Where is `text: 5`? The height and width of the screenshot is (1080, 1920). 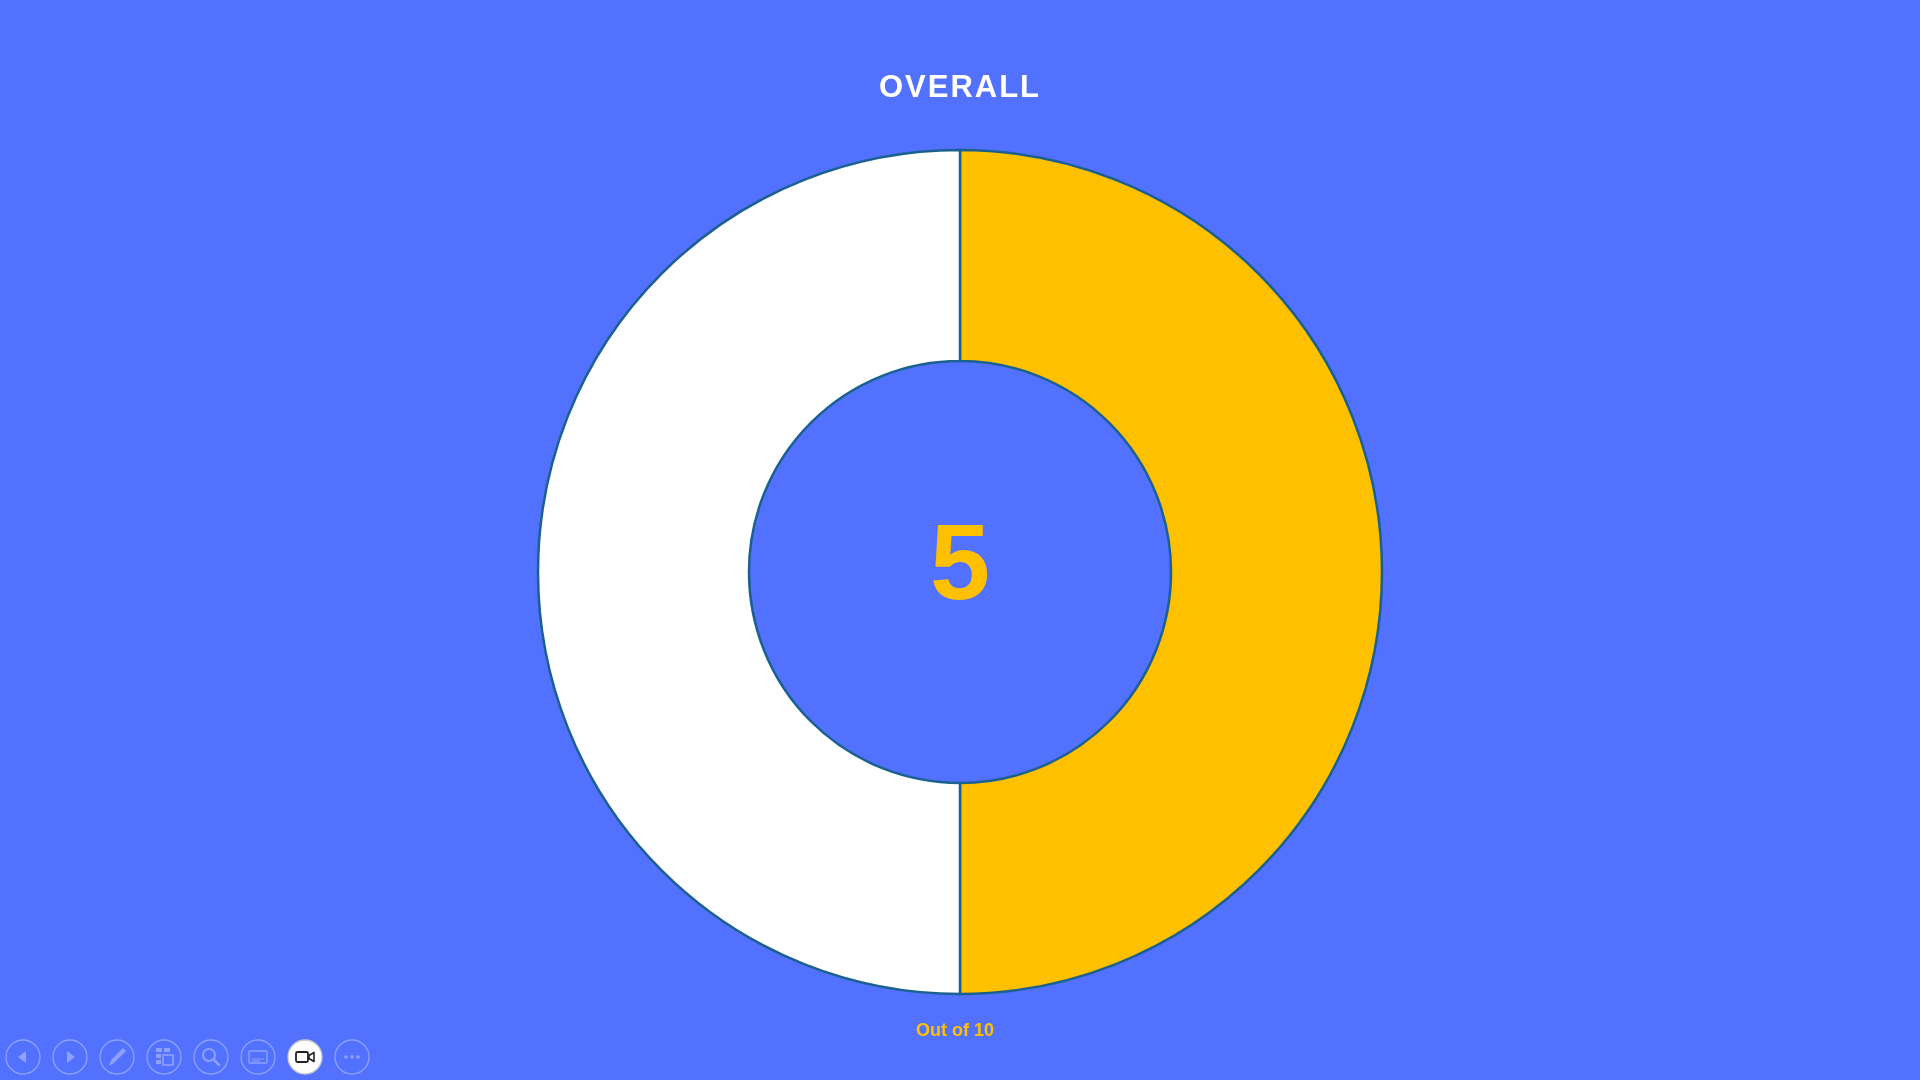
text: 5 is located at coordinates (960, 561).